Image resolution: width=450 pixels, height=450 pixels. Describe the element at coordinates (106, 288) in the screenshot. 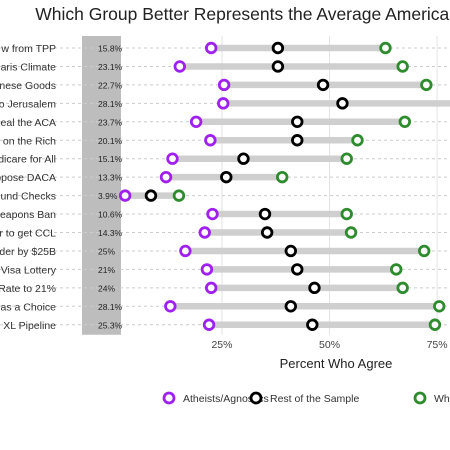

I see `difference-label: 24%` at that location.